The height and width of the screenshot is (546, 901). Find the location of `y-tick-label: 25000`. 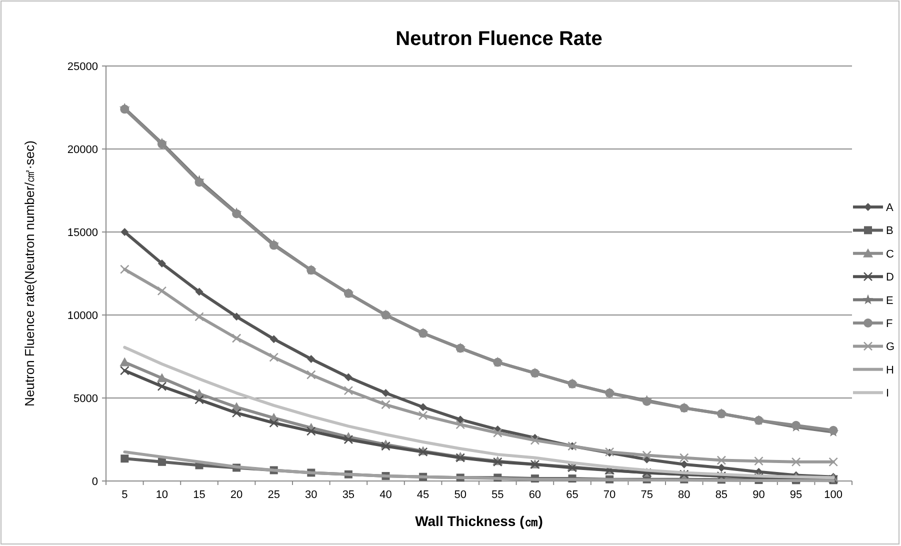

y-tick-label: 25000 is located at coordinates (82, 67).